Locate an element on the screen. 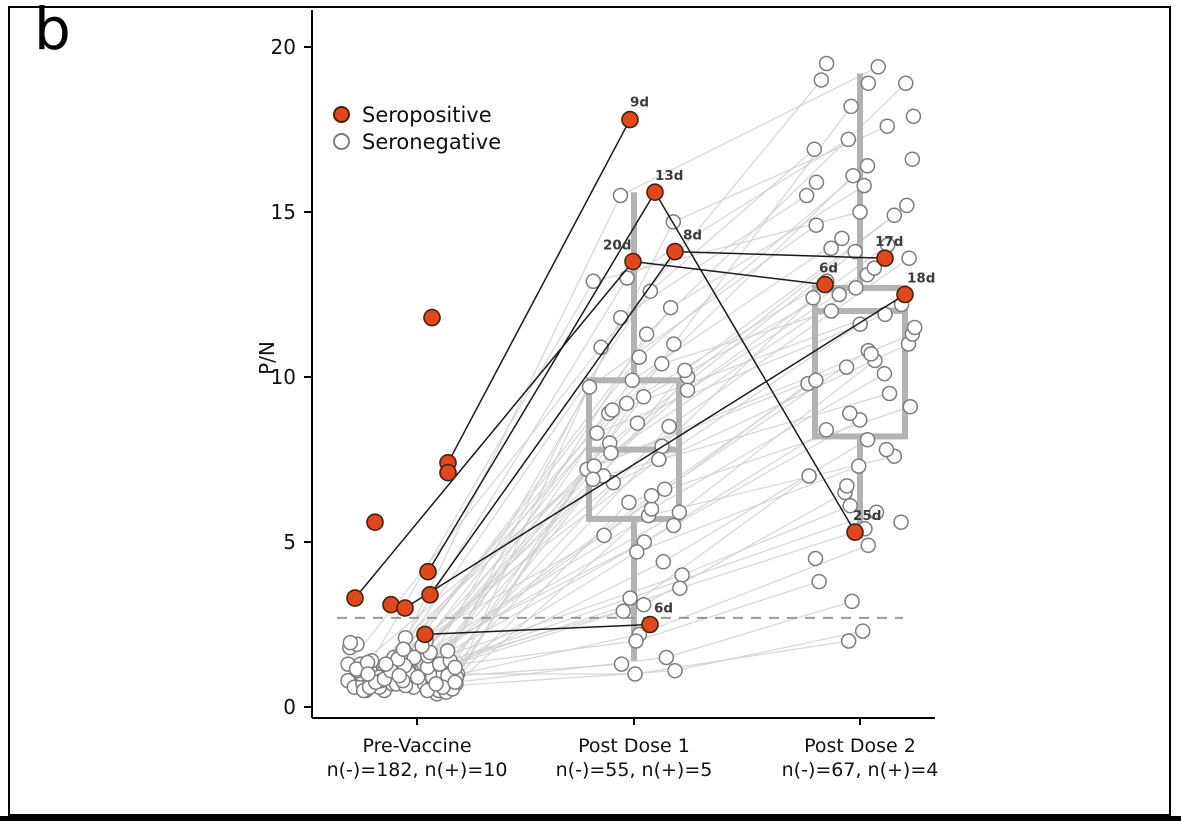  day-label: 25d is located at coordinates (867, 516).